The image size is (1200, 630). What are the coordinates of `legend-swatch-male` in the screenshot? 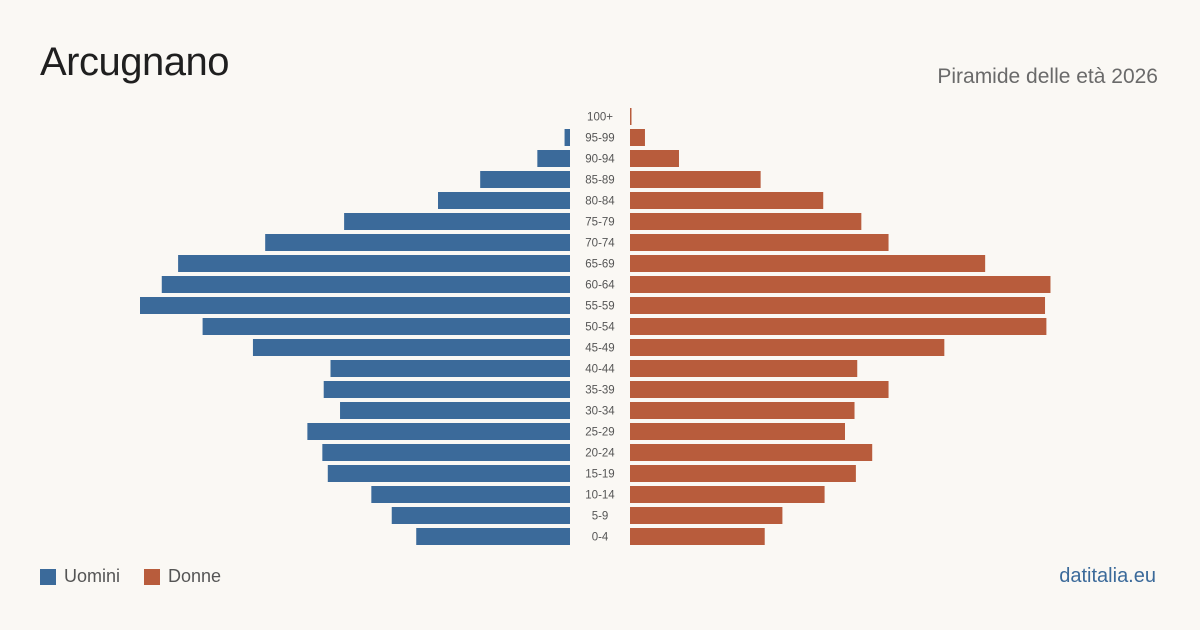 It's located at (48, 576).